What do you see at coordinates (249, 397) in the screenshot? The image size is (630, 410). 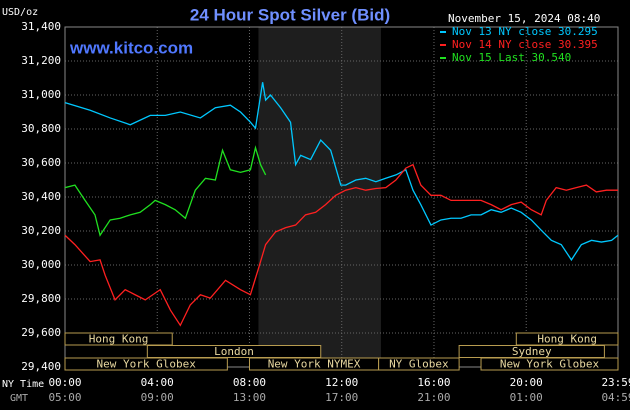 I see `gmt-tick-label: 13:00` at bounding box center [249, 397].